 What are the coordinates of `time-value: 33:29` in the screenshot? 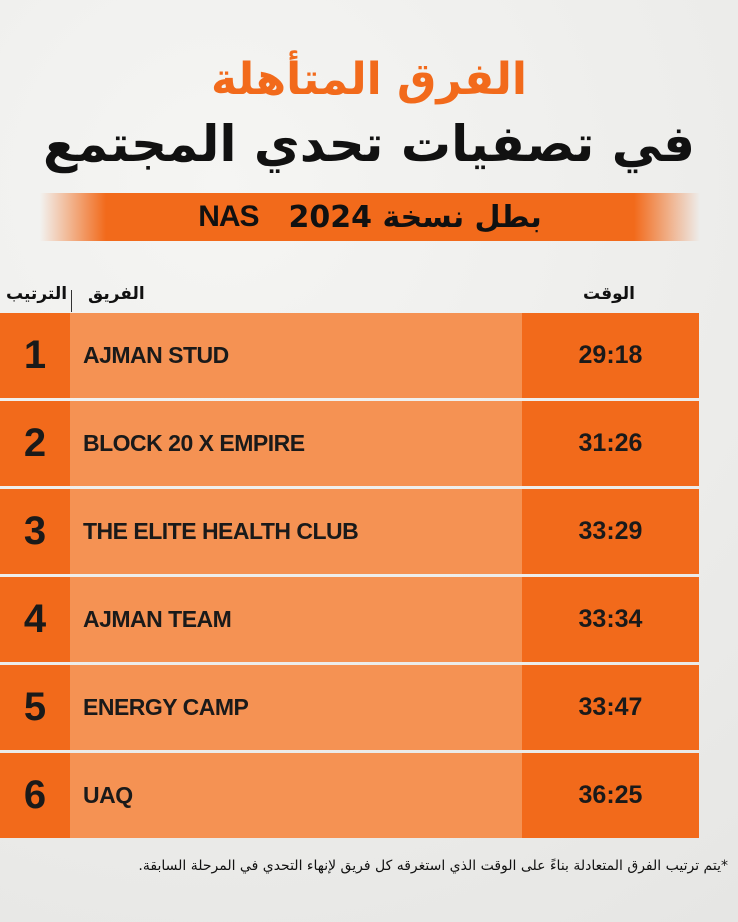 It's located at (610, 531).